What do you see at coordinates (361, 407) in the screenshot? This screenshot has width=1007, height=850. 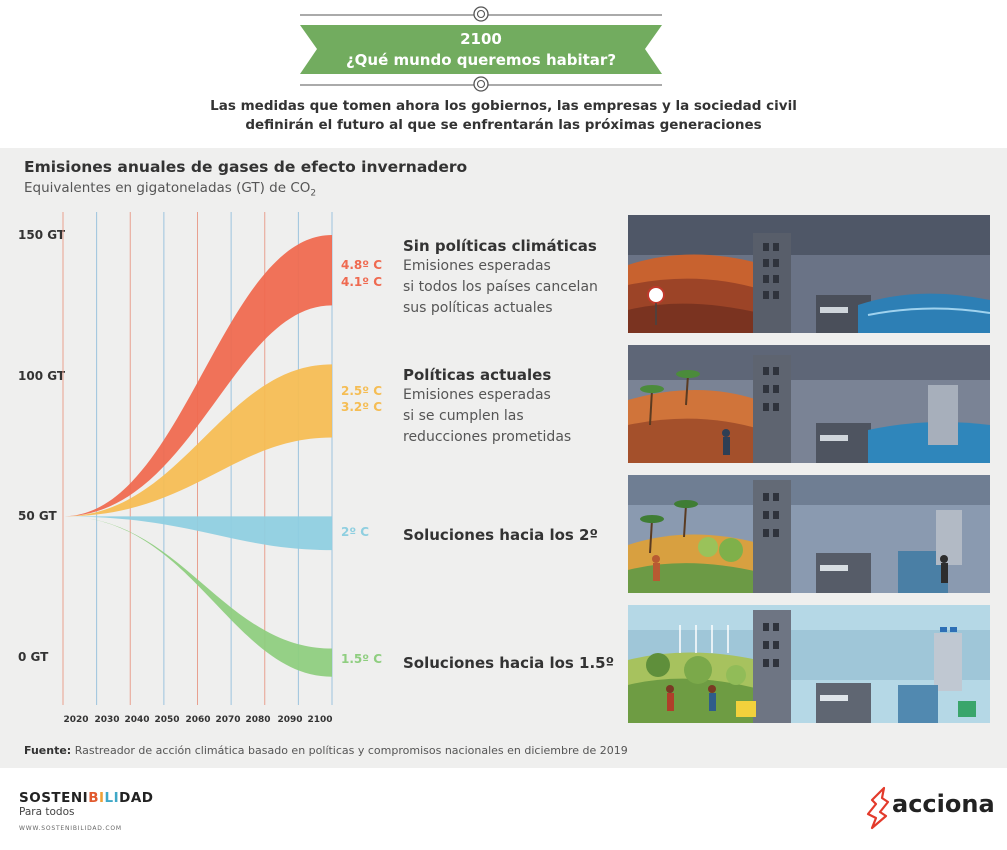 I see `label-3-2c: 3.2º C` at bounding box center [361, 407].